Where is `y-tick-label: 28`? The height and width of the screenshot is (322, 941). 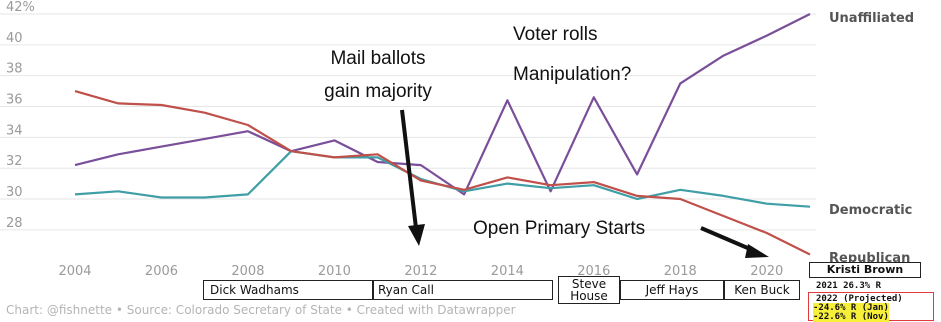
y-tick-label: 28 is located at coordinates (14, 223).